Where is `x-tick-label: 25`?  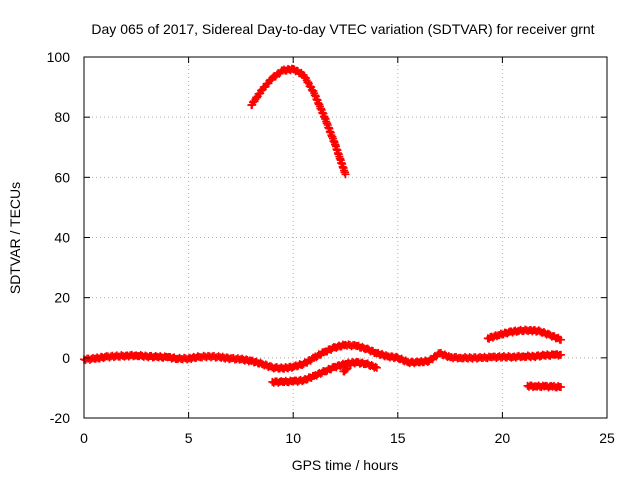
x-tick-label: 25 is located at coordinates (607, 438).